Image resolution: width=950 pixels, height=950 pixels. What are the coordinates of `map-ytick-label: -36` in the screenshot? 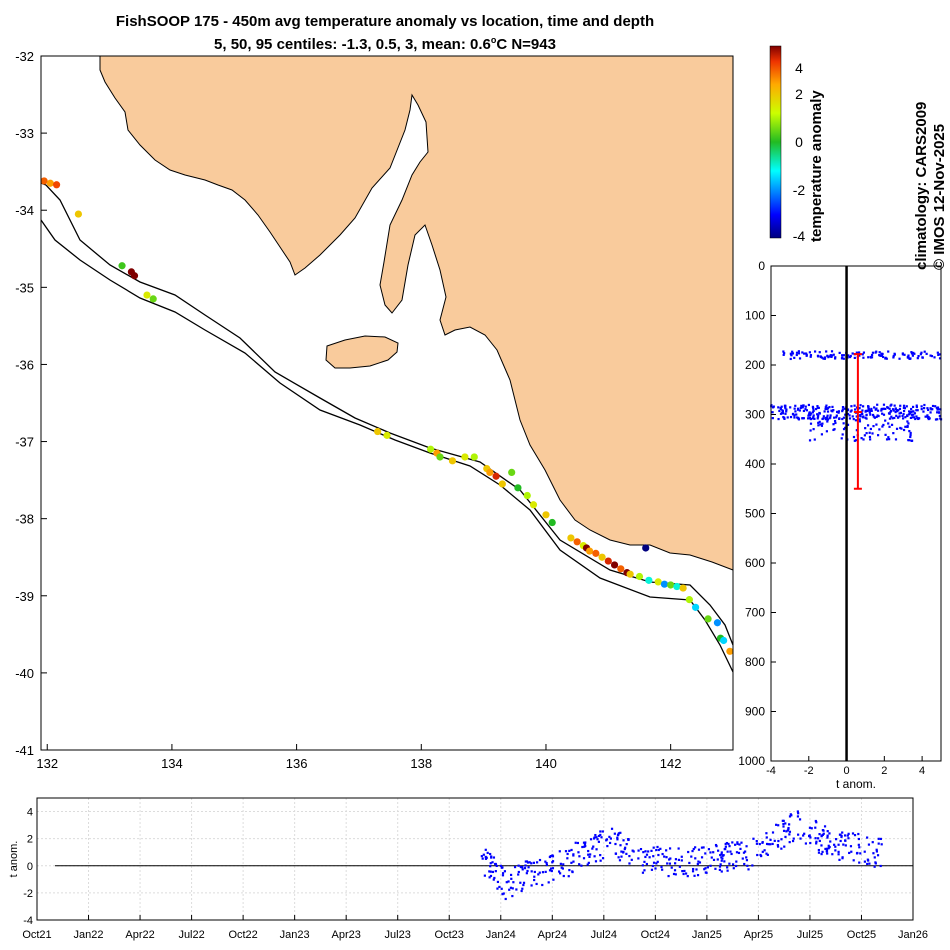 It's located at (24, 364).